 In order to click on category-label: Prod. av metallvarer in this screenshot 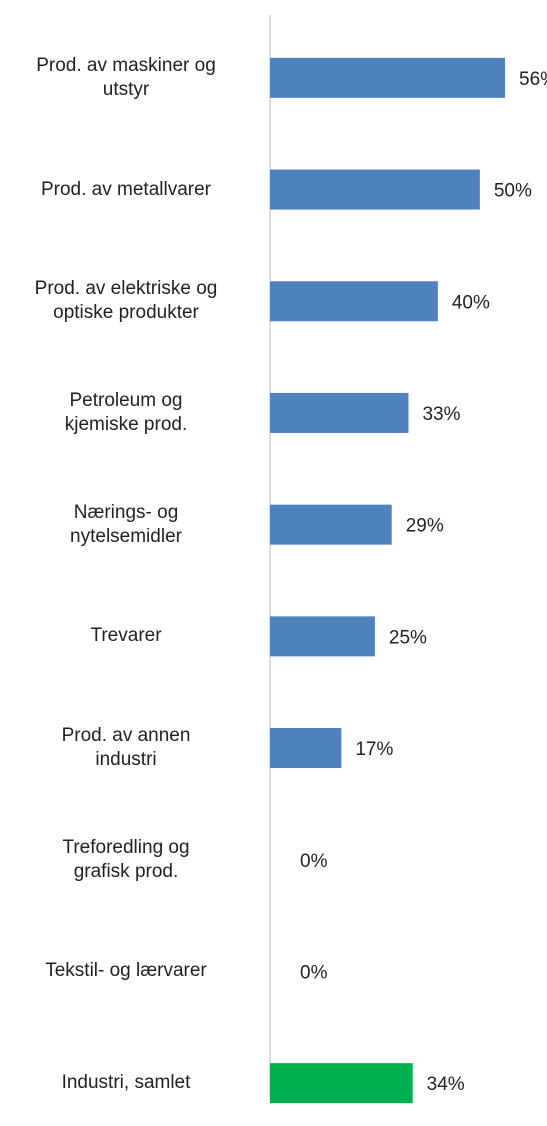, I will do `click(125, 189)`.